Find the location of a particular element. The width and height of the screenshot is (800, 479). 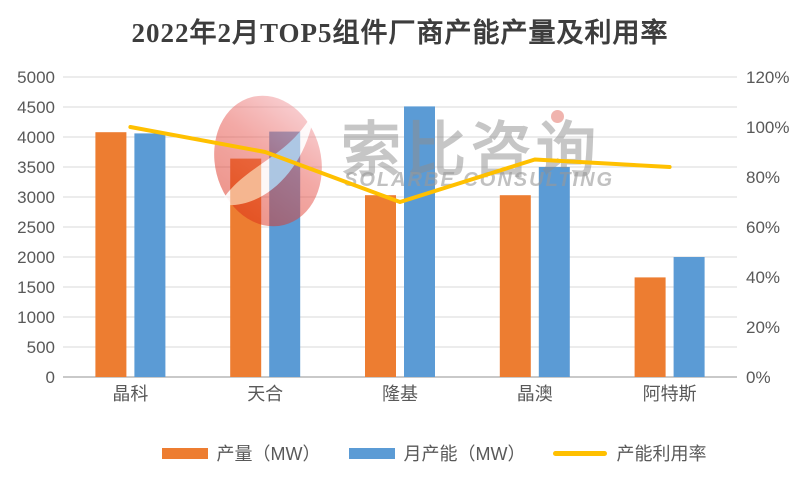

y-axis-left-tick-3500: 3500 is located at coordinates (36, 167).